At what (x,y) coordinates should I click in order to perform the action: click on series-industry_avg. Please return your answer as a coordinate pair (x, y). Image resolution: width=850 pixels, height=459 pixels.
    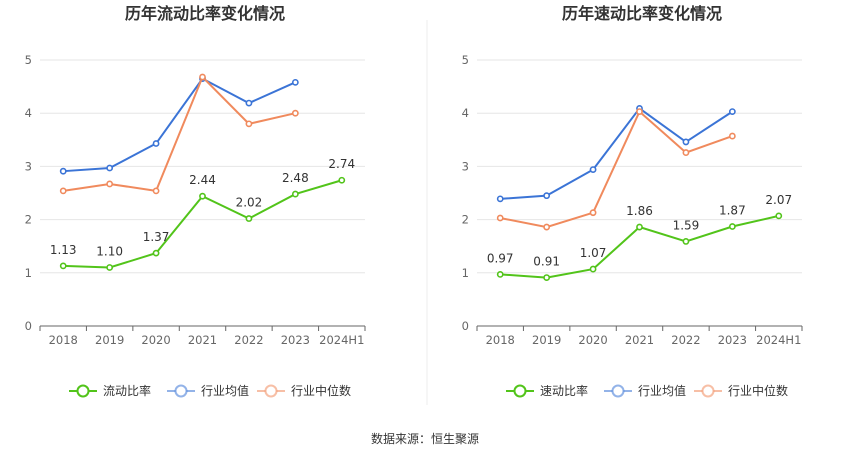
    Looking at the image, I should click on (179, 125).